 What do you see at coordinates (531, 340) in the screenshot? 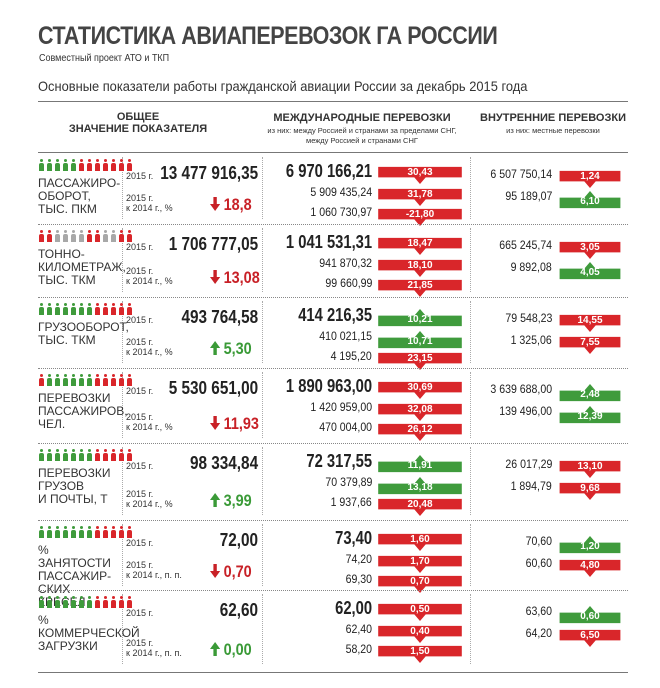
I see `domestic-value: 1 325,06` at bounding box center [531, 340].